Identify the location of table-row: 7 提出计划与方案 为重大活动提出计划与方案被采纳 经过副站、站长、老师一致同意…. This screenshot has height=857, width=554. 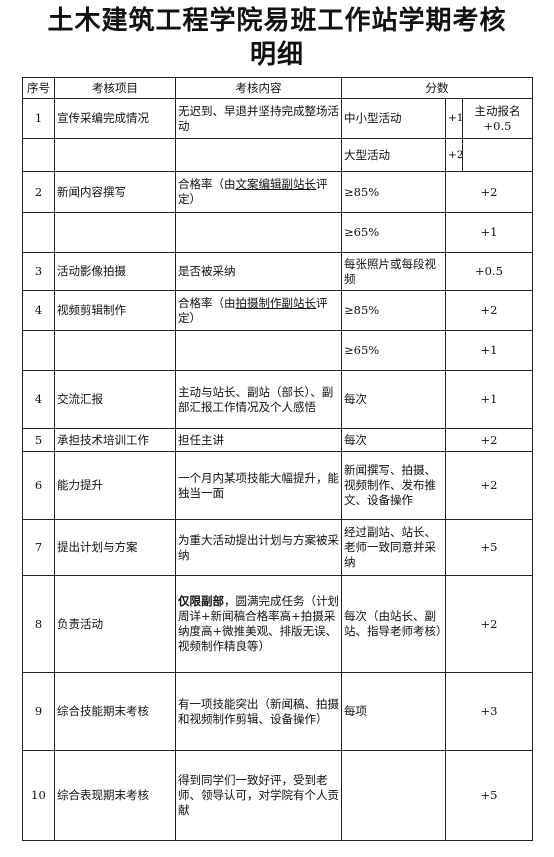
(278, 547).